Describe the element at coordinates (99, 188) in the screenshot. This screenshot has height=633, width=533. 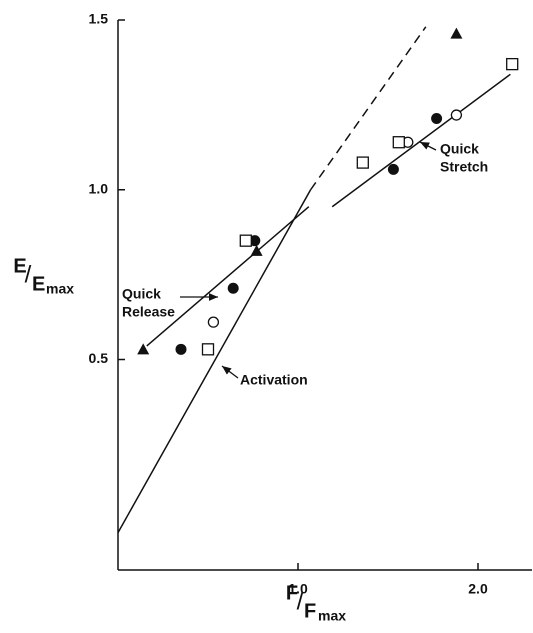
I see `y-tick-label: 1.0` at that location.